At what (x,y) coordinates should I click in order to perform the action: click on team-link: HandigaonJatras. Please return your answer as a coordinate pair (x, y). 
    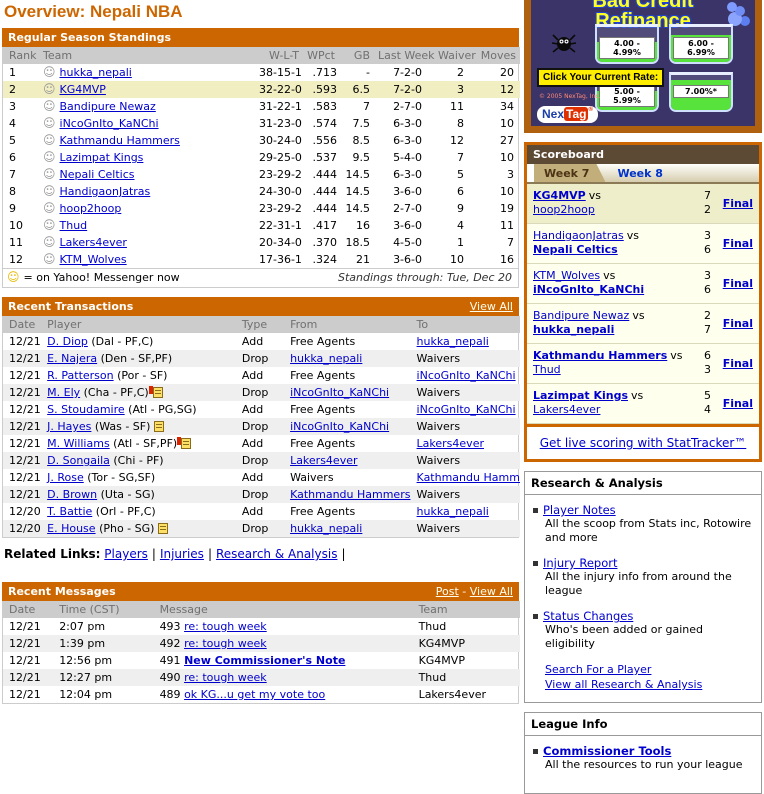
    Looking at the image, I should click on (105, 191).